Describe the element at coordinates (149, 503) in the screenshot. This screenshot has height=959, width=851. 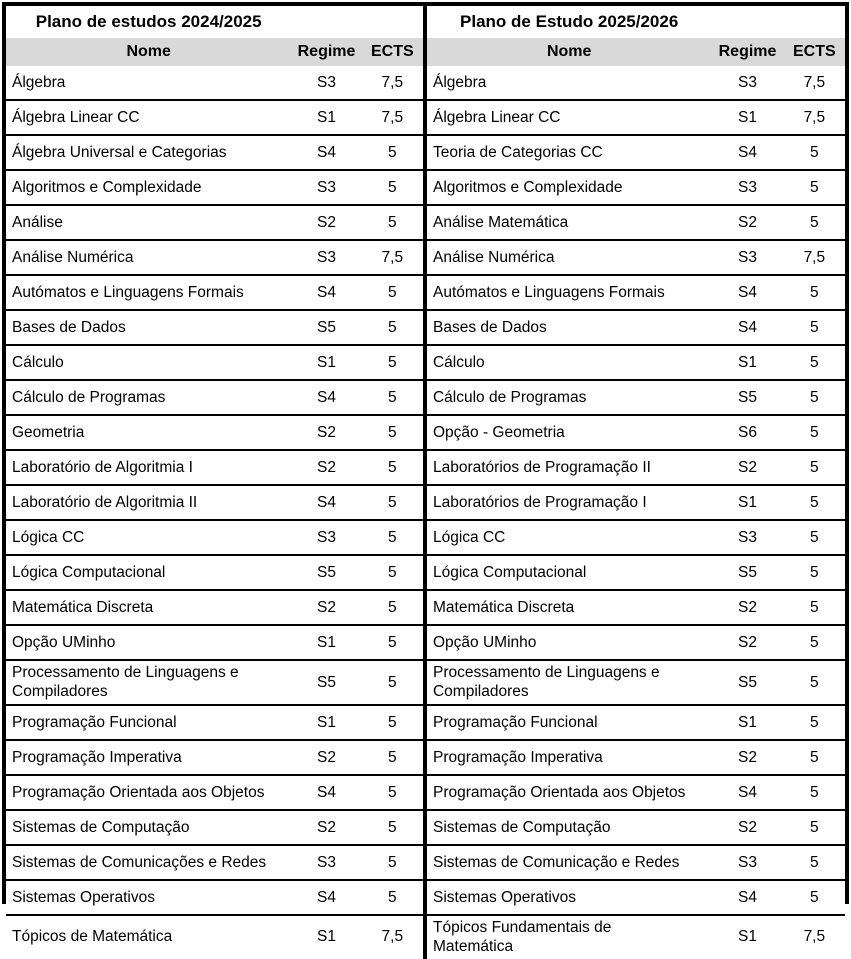
I see `left-course-name-cell: Laboratório de Algoritmia II` at that location.